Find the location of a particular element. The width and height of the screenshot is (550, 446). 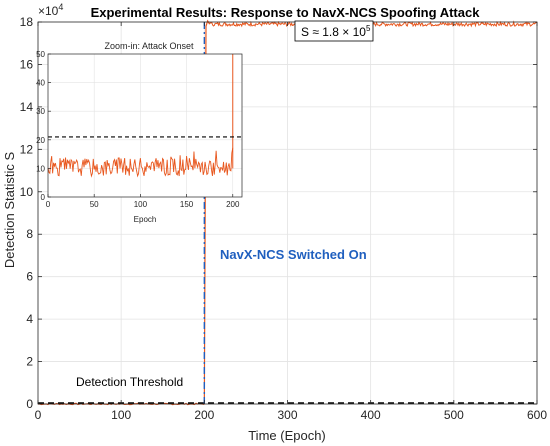

value-callout-text: S ≈ 1.8 × 105 is located at coordinates (336, 31).